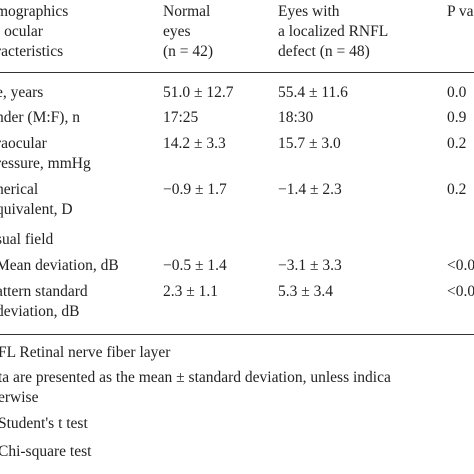 The image size is (474, 474). Describe the element at coordinates (310, 265) in the screenshot. I see `cell-value: −3.1 ± 3.3` at that location.